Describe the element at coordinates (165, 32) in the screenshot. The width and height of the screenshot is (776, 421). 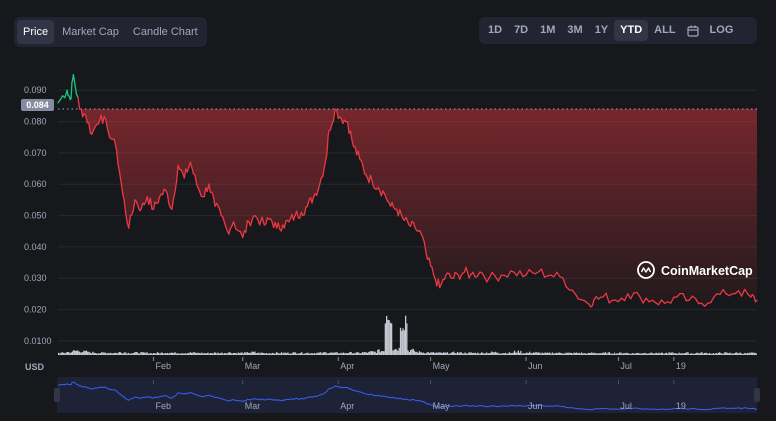
I see `tab-candle-chart: Candle Chart` at that location.